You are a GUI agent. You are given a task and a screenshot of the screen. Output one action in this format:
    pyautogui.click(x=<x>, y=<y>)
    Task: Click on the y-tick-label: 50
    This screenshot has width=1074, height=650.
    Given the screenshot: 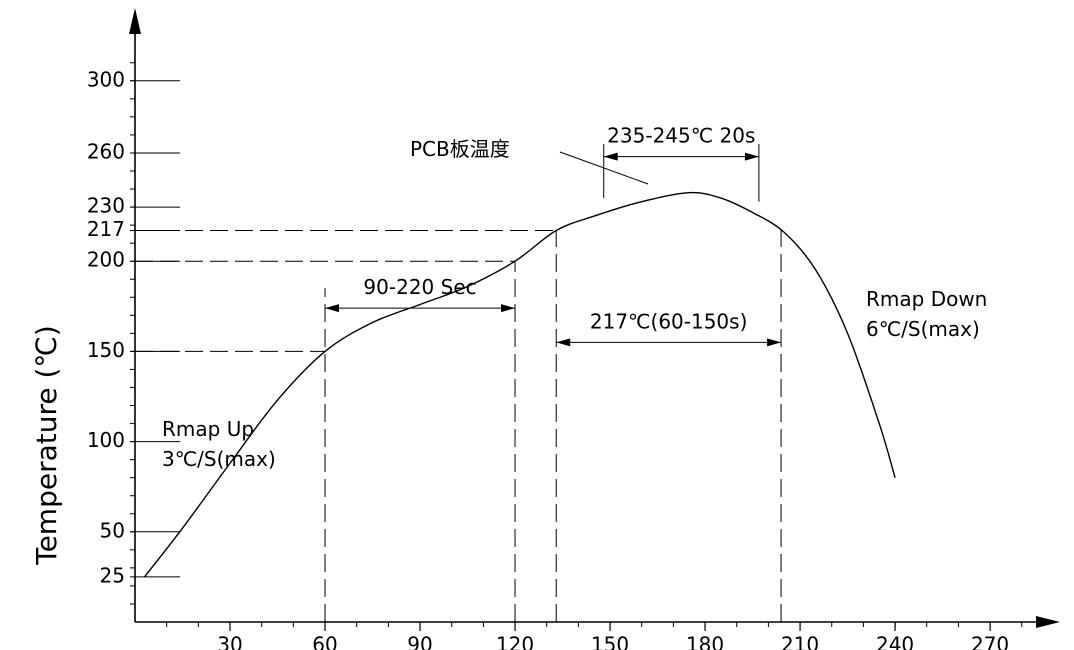 What is the action you would take?
    pyautogui.click(x=112, y=530)
    